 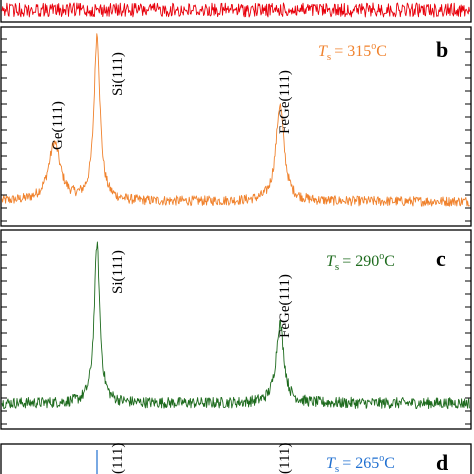 What do you see at coordinates (118, 74) in the screenshot?
I see `peak-label-si111-b: Si(111)` at bounding box center [118, 74].